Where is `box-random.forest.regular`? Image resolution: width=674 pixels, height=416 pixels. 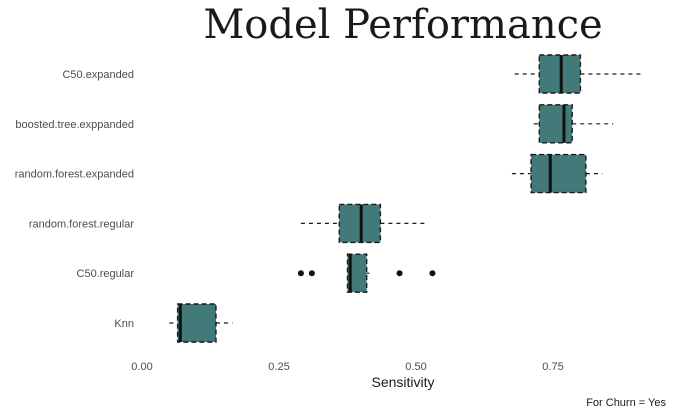 box-random.forest.regular is located at coordinates (363, 223).